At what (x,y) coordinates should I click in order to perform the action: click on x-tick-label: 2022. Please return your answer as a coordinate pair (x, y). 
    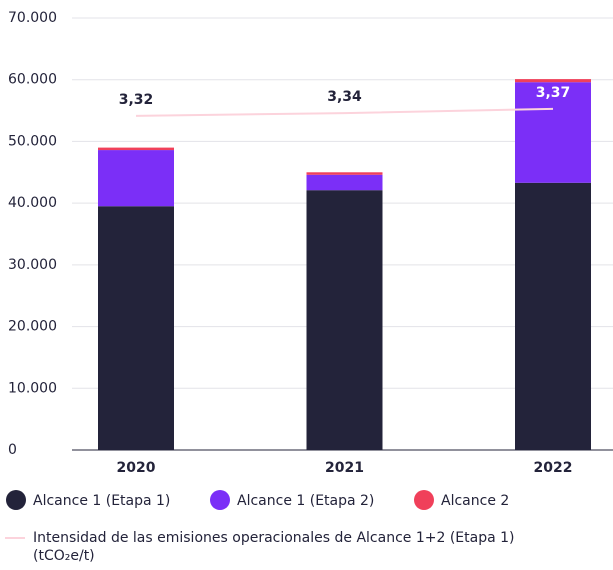
    Looking at the image, I should click on (553, 468).